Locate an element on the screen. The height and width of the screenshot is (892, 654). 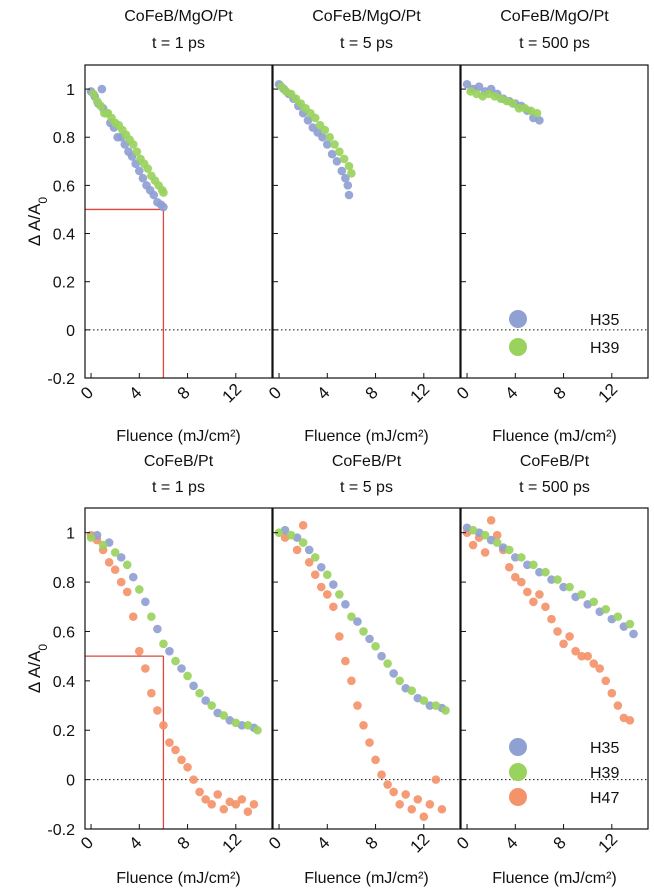
y-tick-label: 0.4 is located at coordinates (64, 235).